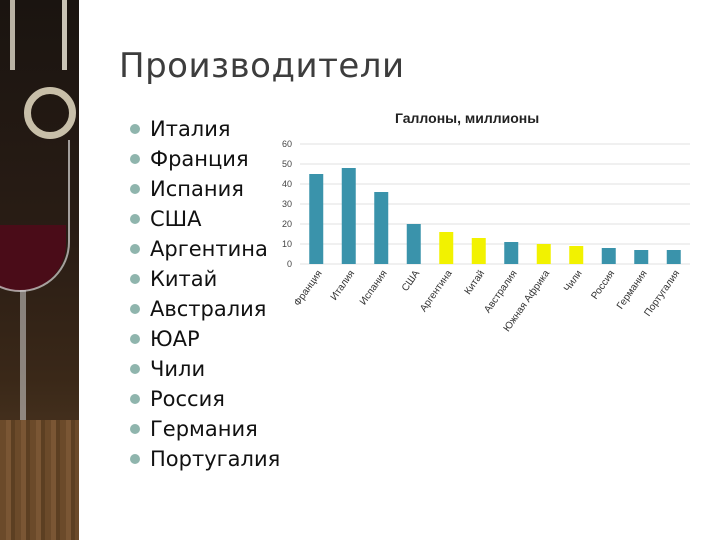 This screenshot has width=720, height=540. Describe the element at coordinates (184, 279) in the screenshot. I see `list-item-label: Китай` at that location.